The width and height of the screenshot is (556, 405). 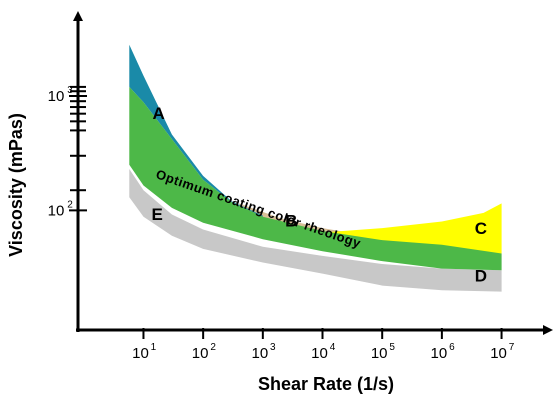 I want to click on region-label-b: B, so click(x=291, y=221).